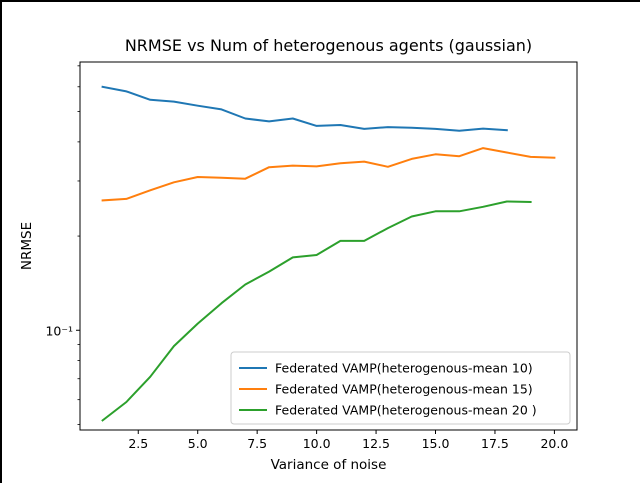 This screenshot has width=640, height=483. What do you see at coordinates (404, 389) in the screenshot?
I see `legend-label-2: Federated VAMP(heterogenous-mean 15)` at bounding box center [404, 389].